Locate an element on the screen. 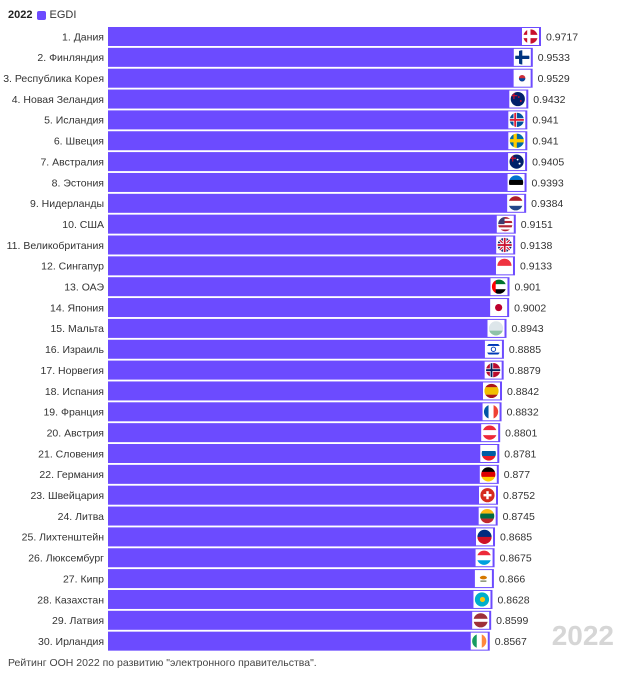 Image resolution: width=624 pixels, height=678 pixels. value-label: 0.8685 is located at coordinates (516, 538).